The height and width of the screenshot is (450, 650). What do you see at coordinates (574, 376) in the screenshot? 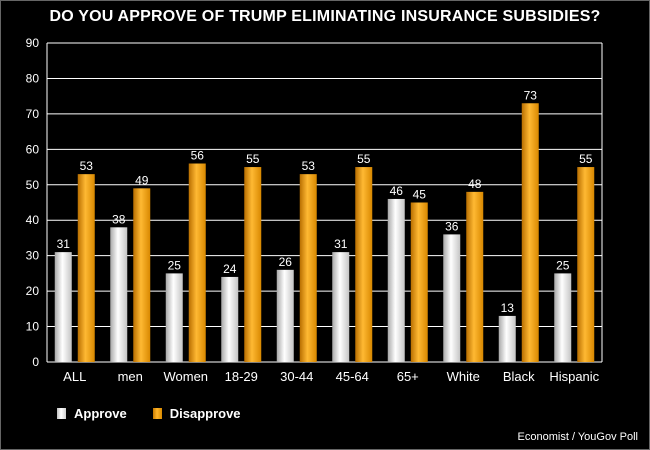
I see `x-tick-label: Hispanic` at bounding box center [574, 376].